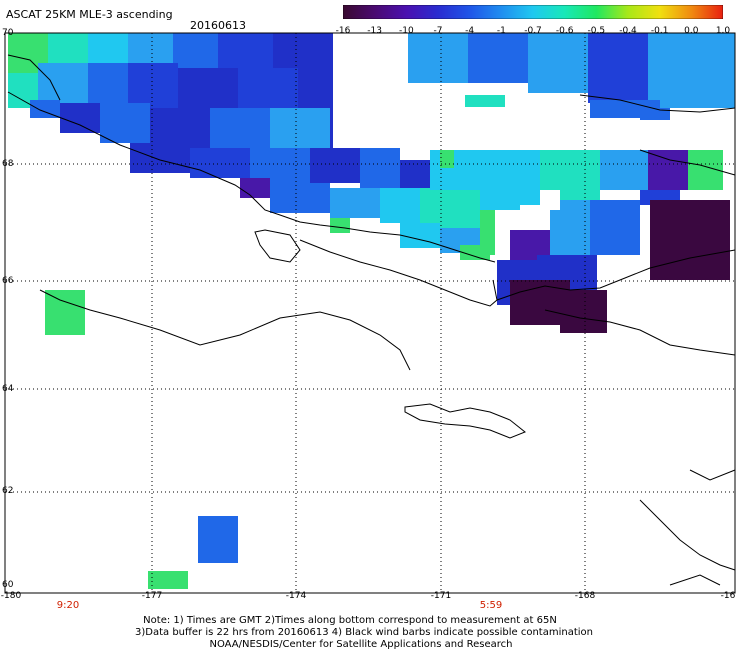  Describe the element at coordinates (659, 31) in the screenshot. I see `colorbar-tick-label: -0.1` at that location.